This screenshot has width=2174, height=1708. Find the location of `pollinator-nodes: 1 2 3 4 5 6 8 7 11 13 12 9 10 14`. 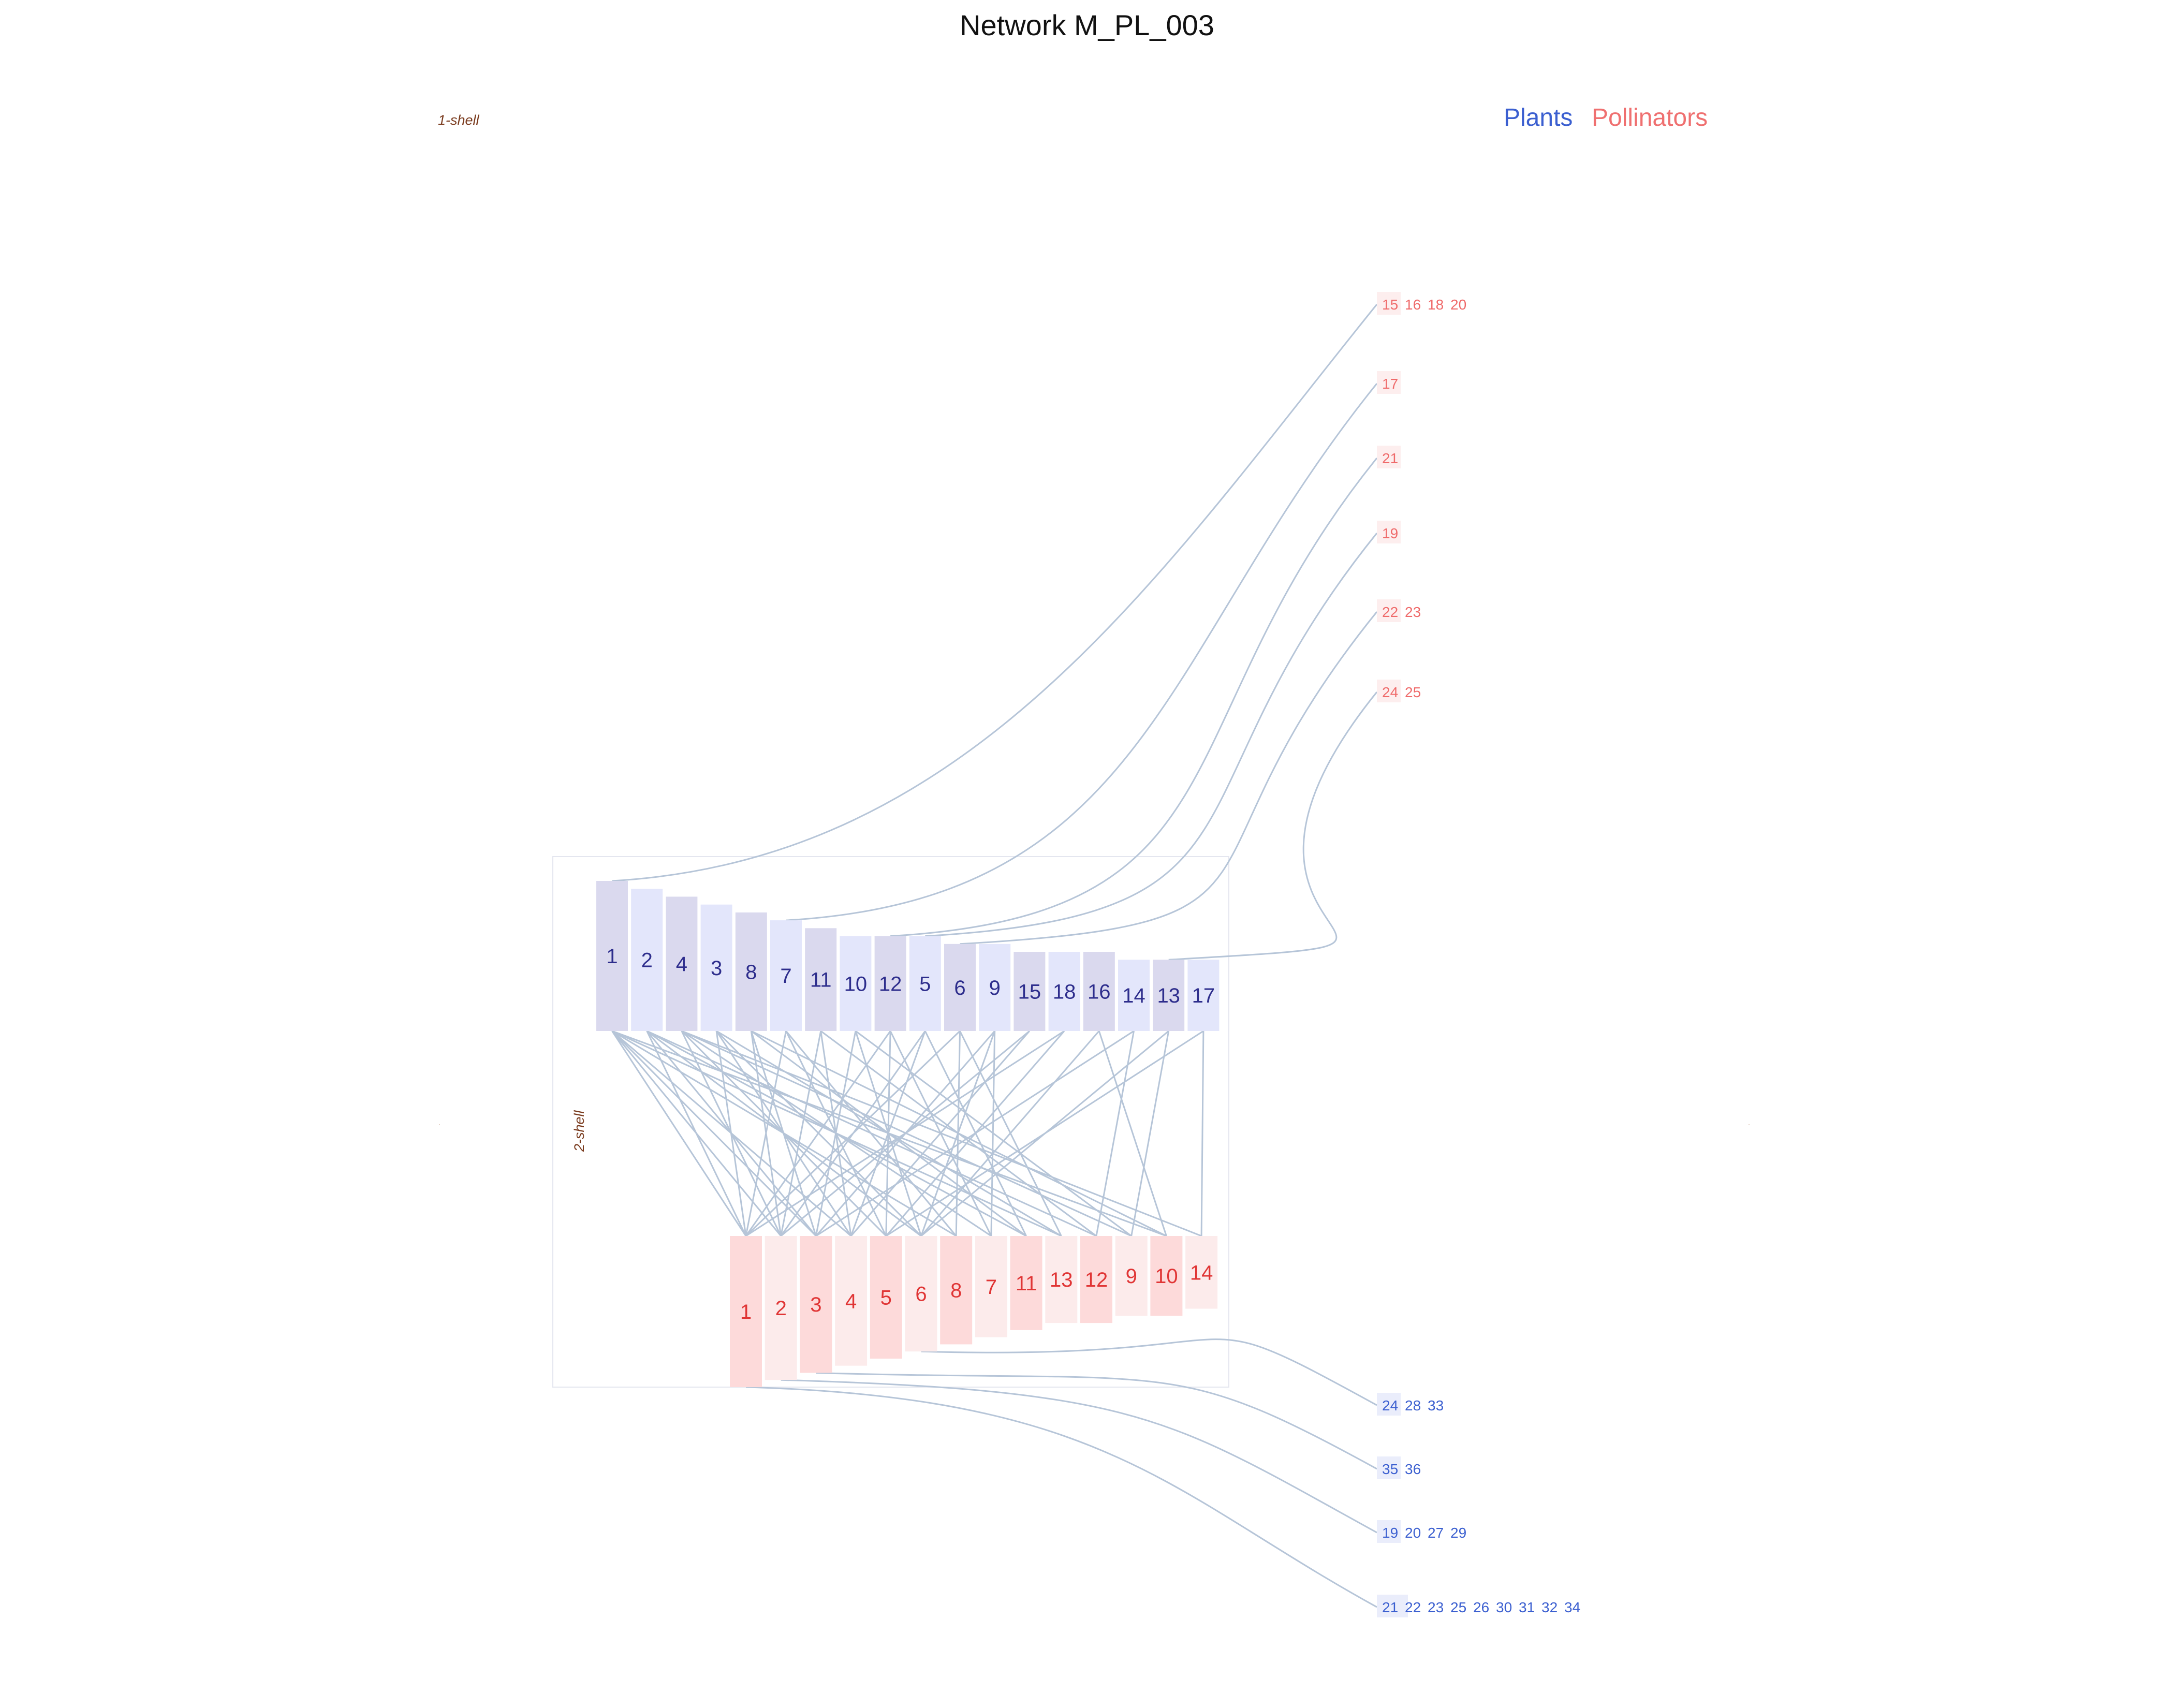

pollinator-nodes: 1 2 3 4 5 6 8 7 11 13 12 9 10 14 is located at coordinates (974, 1311).